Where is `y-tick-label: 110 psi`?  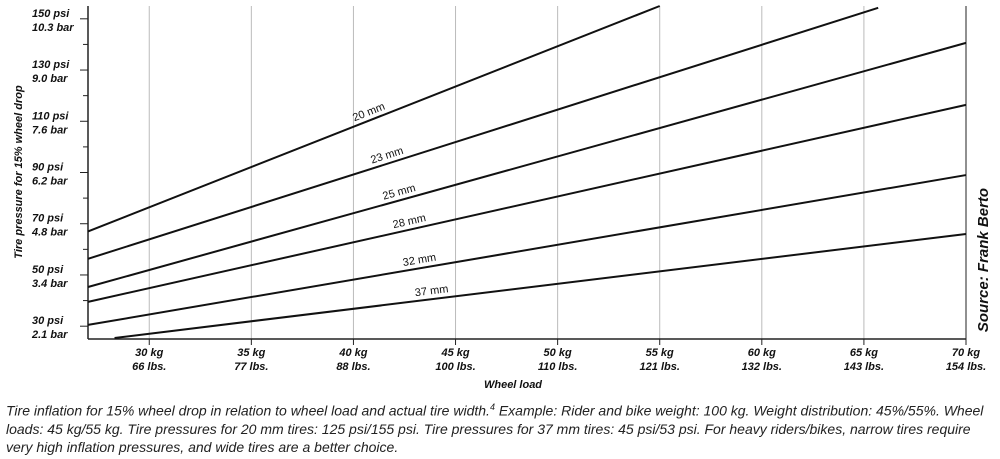 y-tick-label: 110 psi is located at coordinates (50, 116).